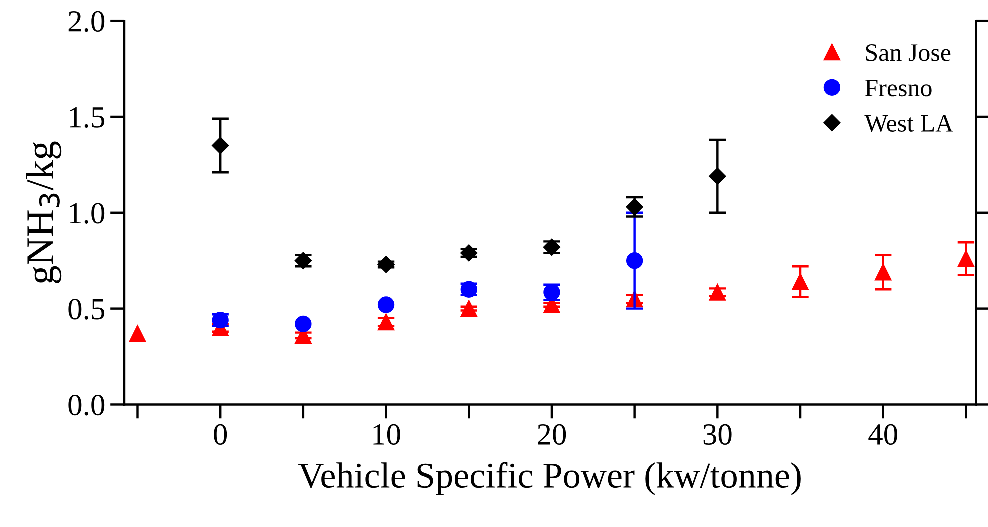 The height and width of the screenshot is (527, 988). What do you see at coordinates (86, 21) in the screenshot?
I see `y-tick-label: 2.0` at bounding box center [86, 21].